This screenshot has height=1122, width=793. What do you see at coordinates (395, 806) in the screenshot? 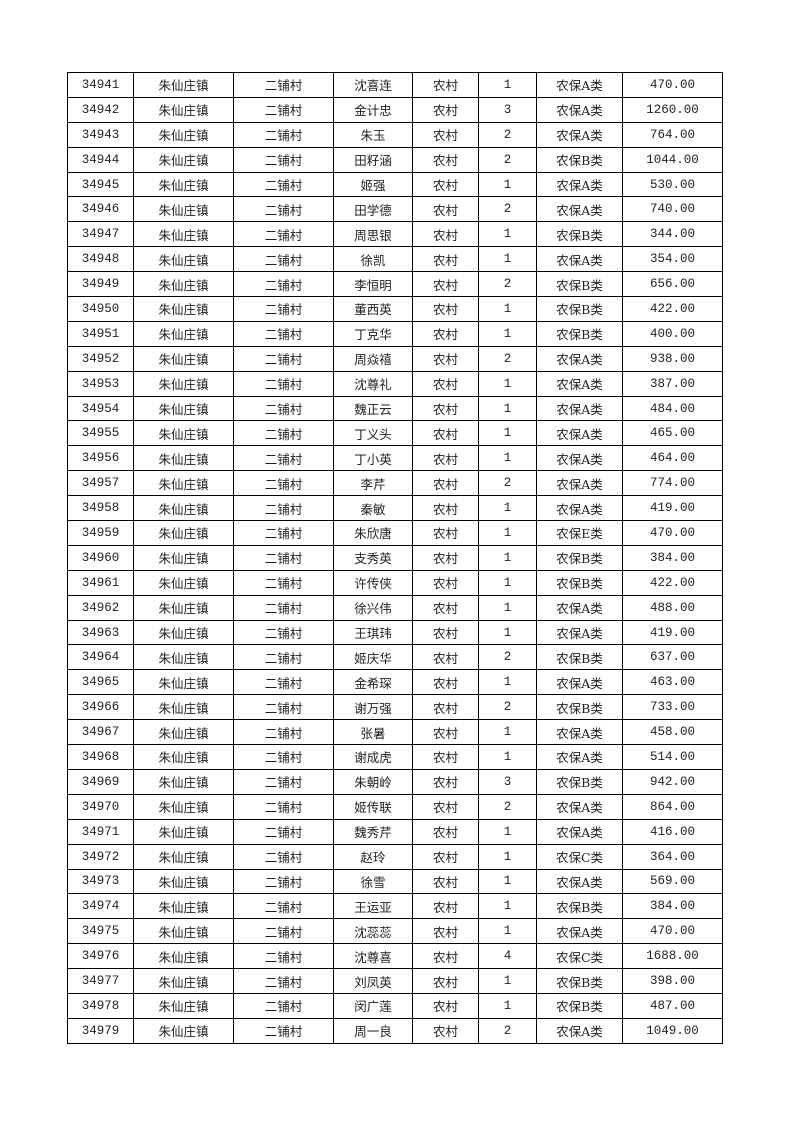
I see `table-row: 34970 朱仙庄镇 二铺村 姬传联 农村 2 农保A类 864.00` at bounding box center [395, 806].